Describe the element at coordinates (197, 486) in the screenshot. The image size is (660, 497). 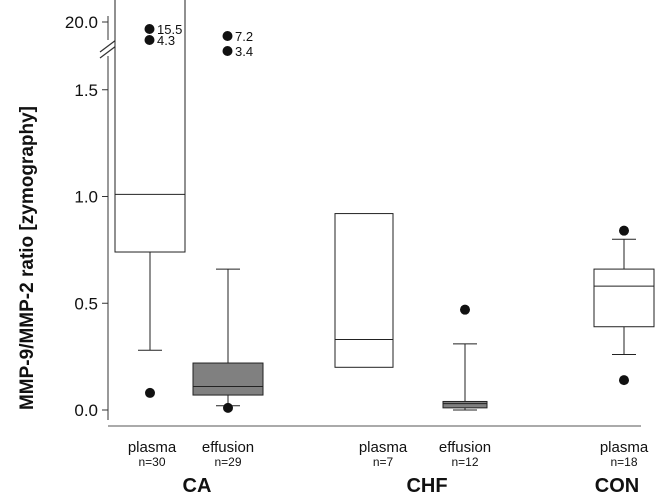
I see `group-label: CA` at that location.